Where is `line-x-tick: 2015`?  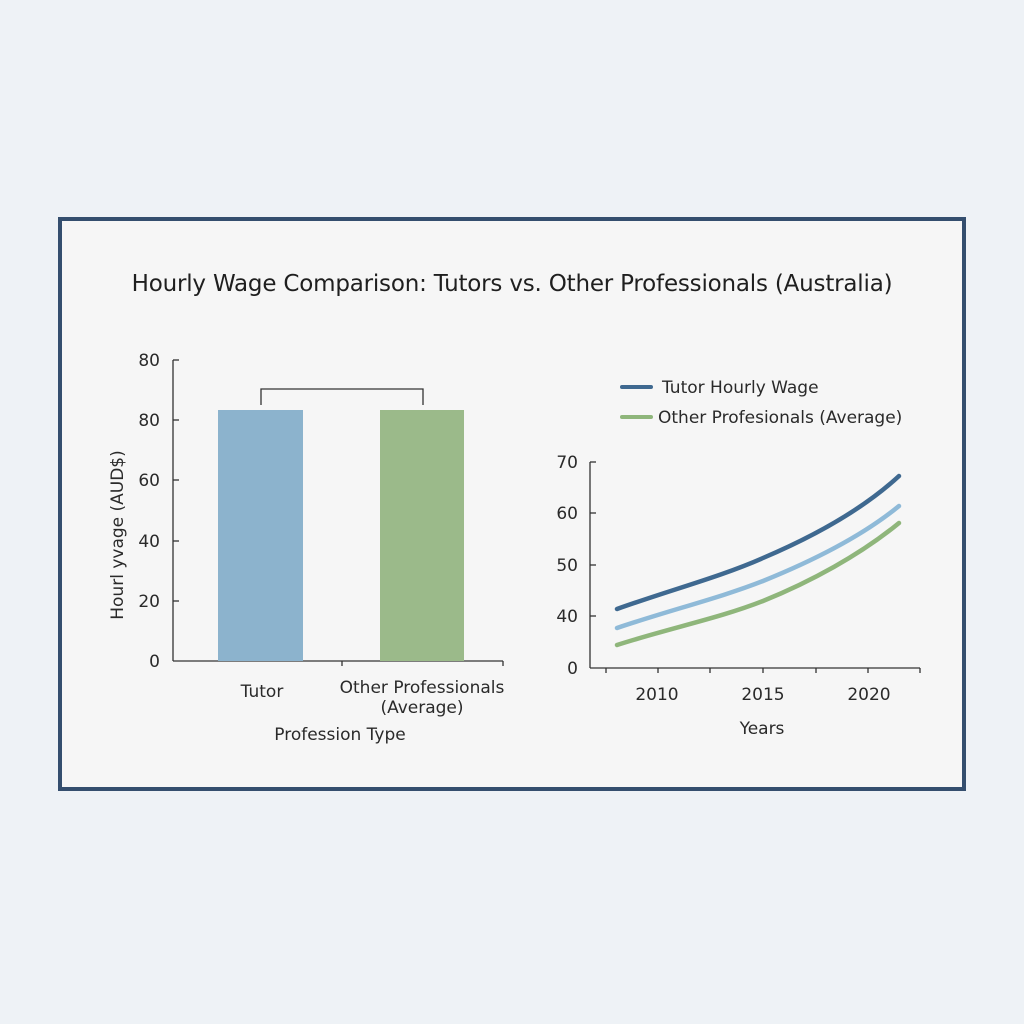 line-x-tick: 2015 is located at coordinates (762, 695).